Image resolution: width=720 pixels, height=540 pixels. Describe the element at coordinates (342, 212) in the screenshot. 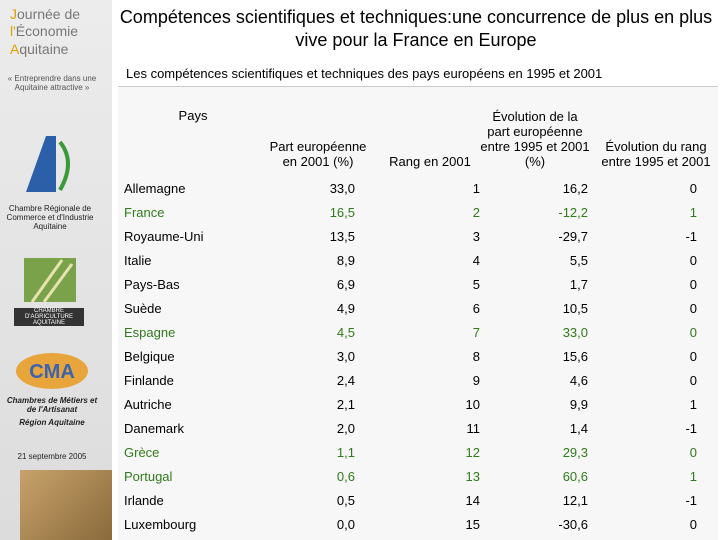

I see `cell-value: 16,5` at that location.